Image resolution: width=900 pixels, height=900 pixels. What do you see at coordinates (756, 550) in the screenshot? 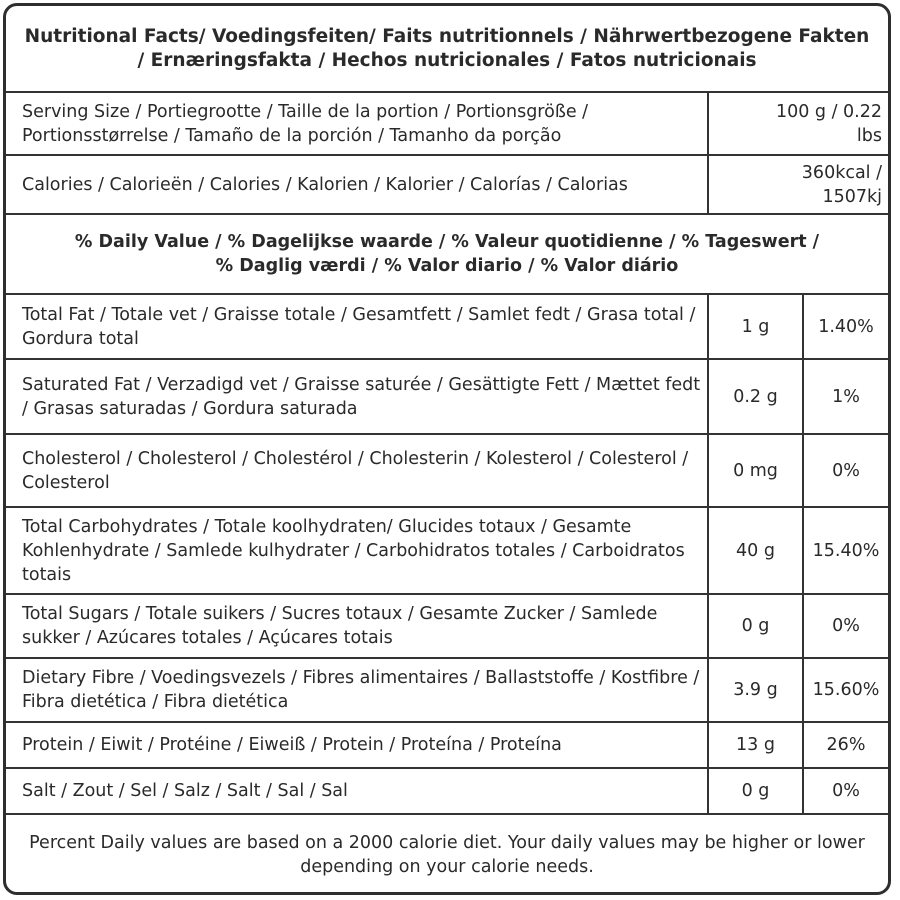
I see `nutrient-amount: 40 g` at bounding box center [756, 550].